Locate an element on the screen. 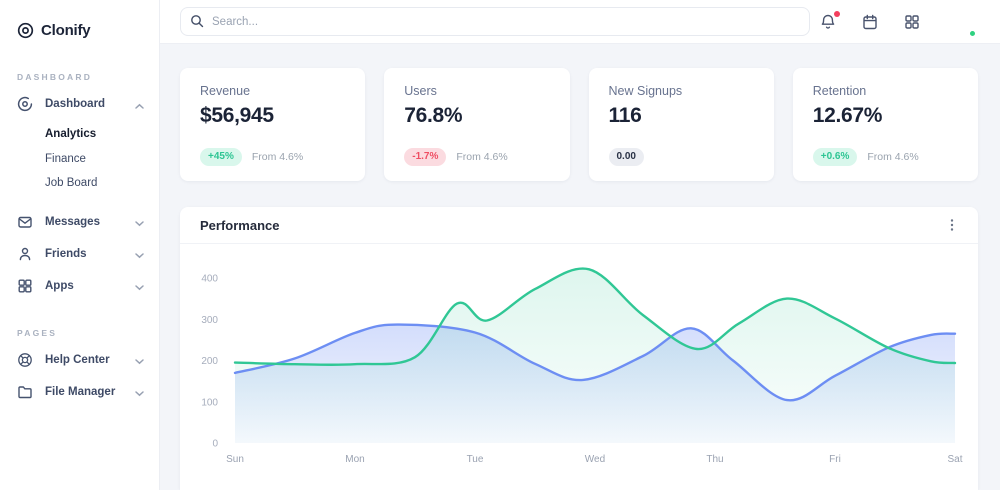 This screenshot has width=1000, height=490. sidebar-section-dashboard: DASHBOARD is located at coordinates (55, 77).